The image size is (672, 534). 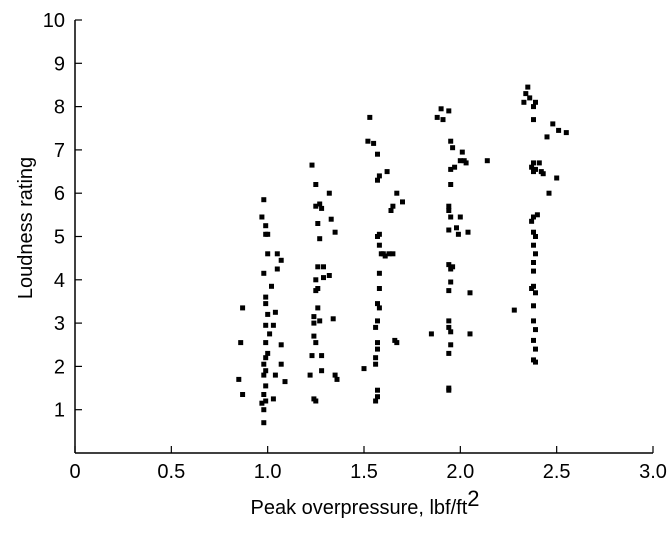 What do you see at coordinates (59, 151) in the screenshot?
I see `y-tick-label: 7` at bounding box center [59, 151].